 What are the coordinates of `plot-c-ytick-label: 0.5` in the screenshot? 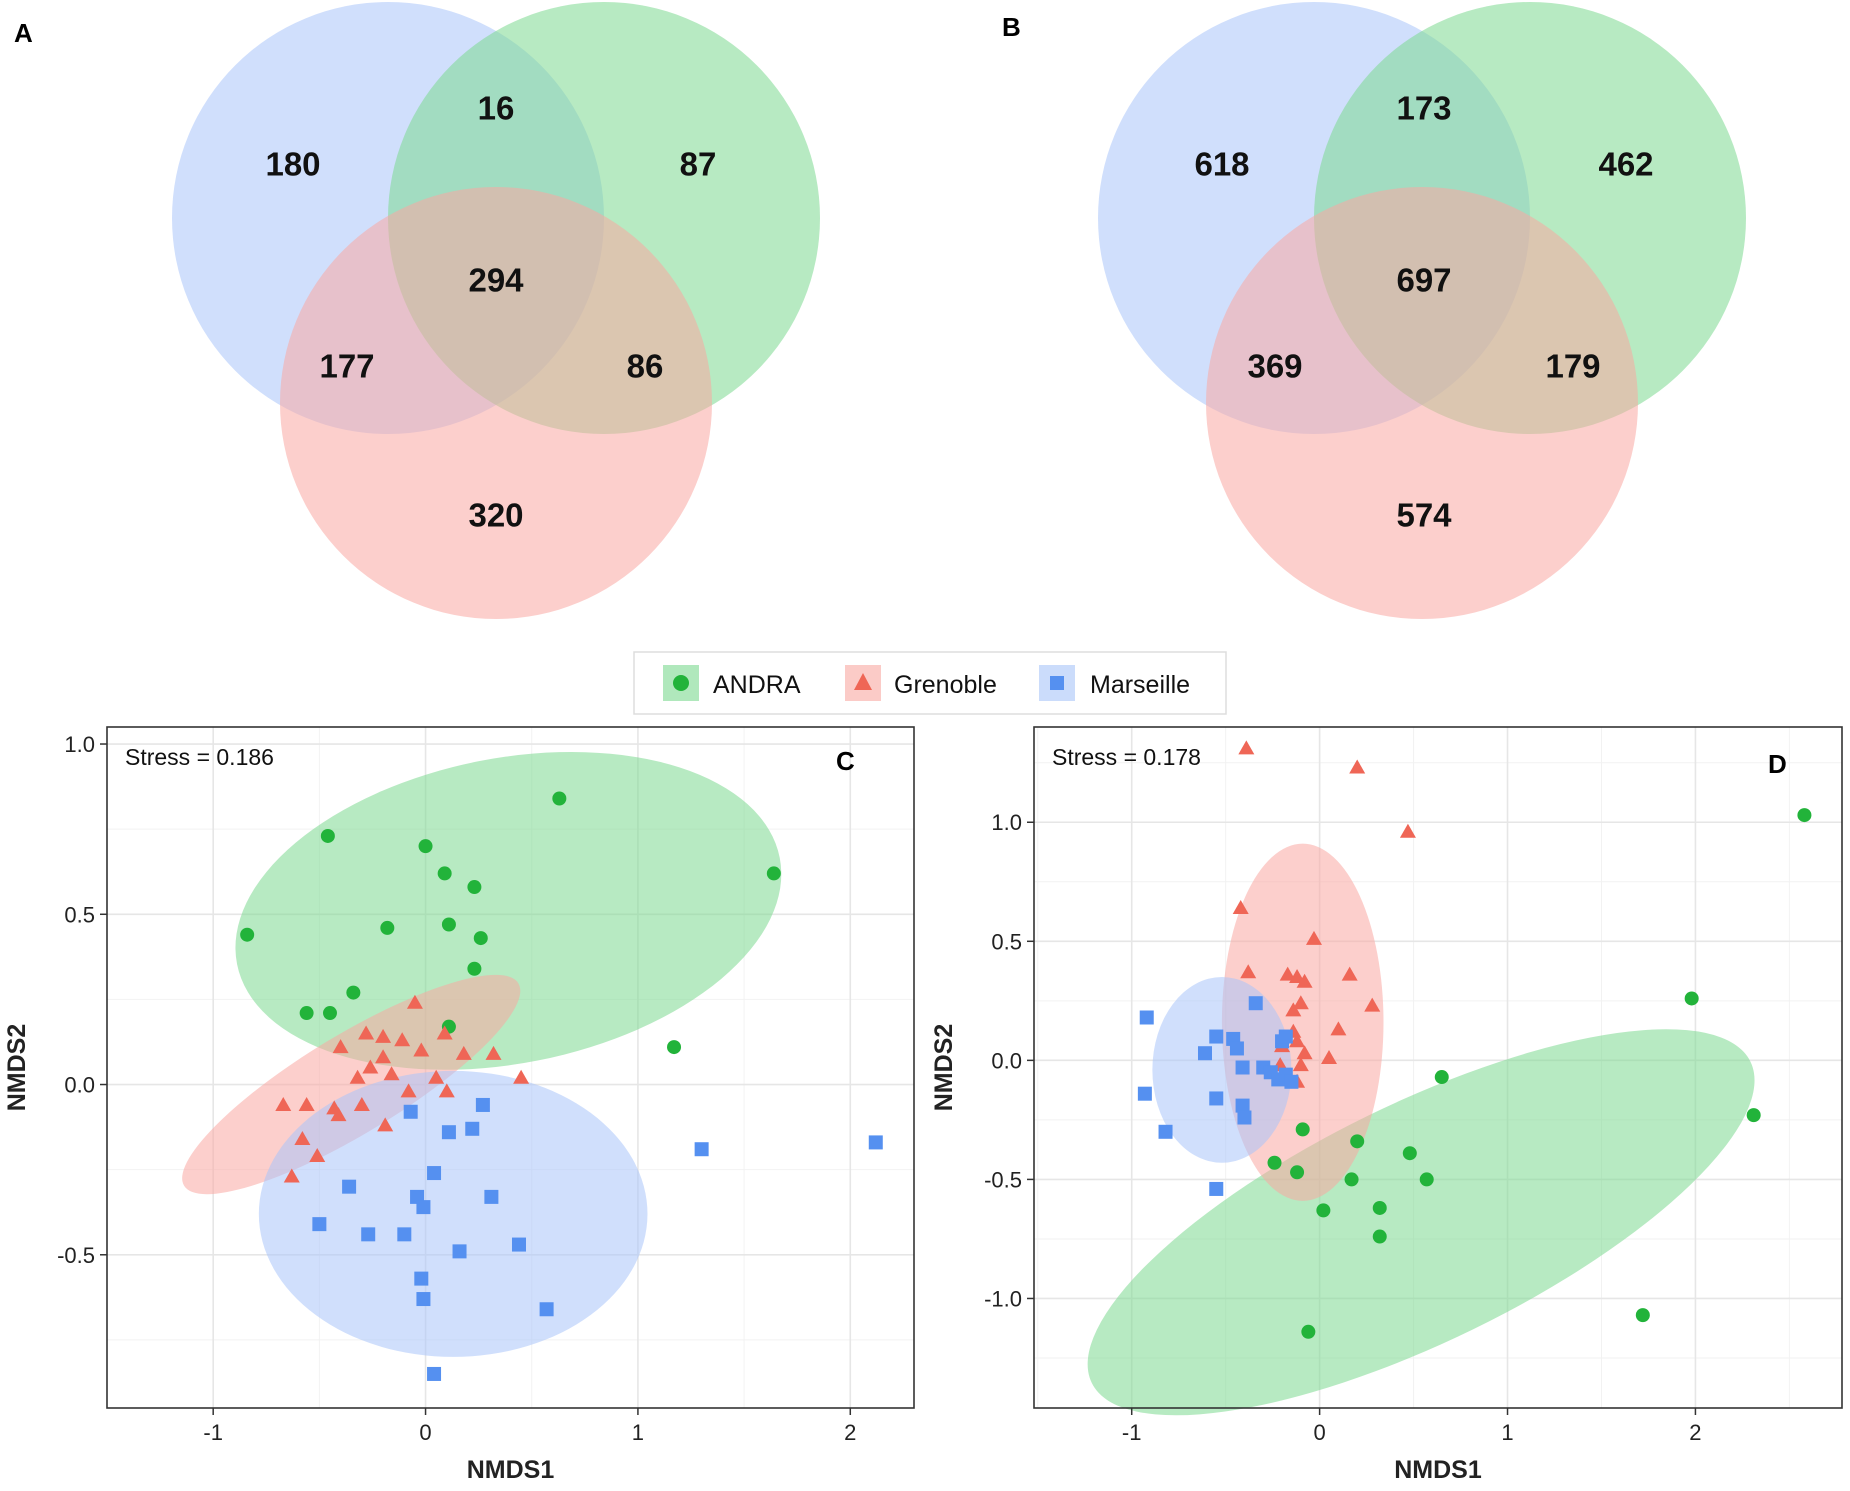 It's located at (79, 914).